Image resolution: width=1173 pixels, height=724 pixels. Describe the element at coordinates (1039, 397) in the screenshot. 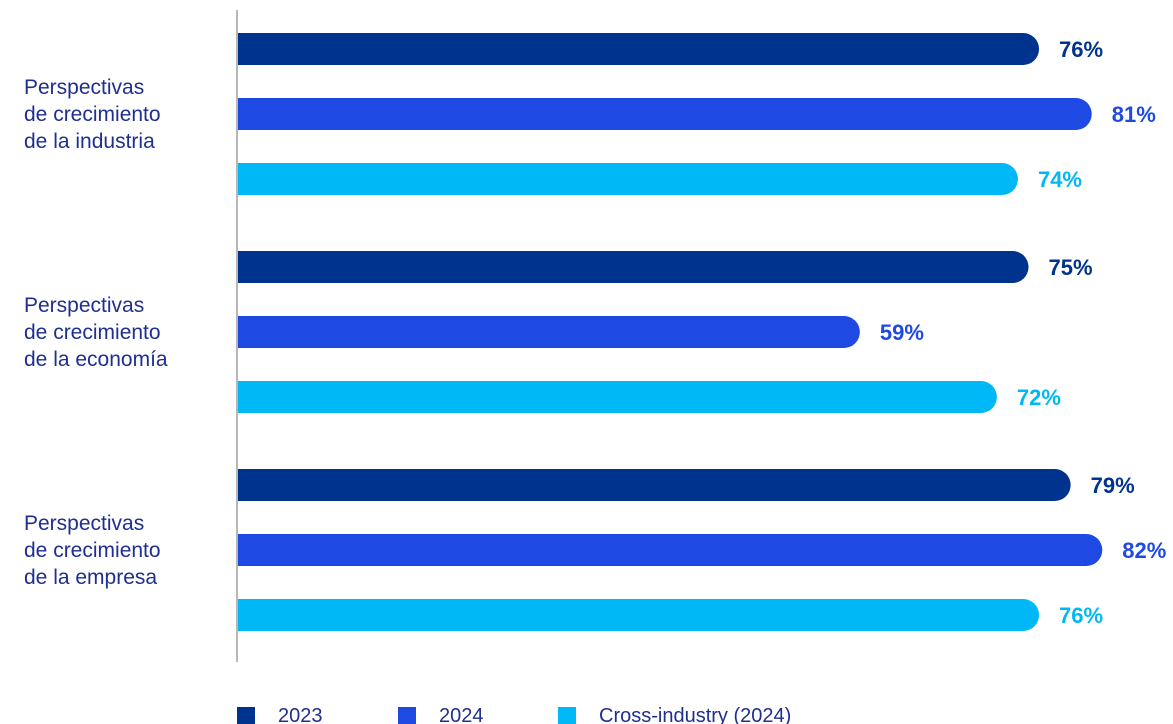

I see `data-label: 72%` at that location.